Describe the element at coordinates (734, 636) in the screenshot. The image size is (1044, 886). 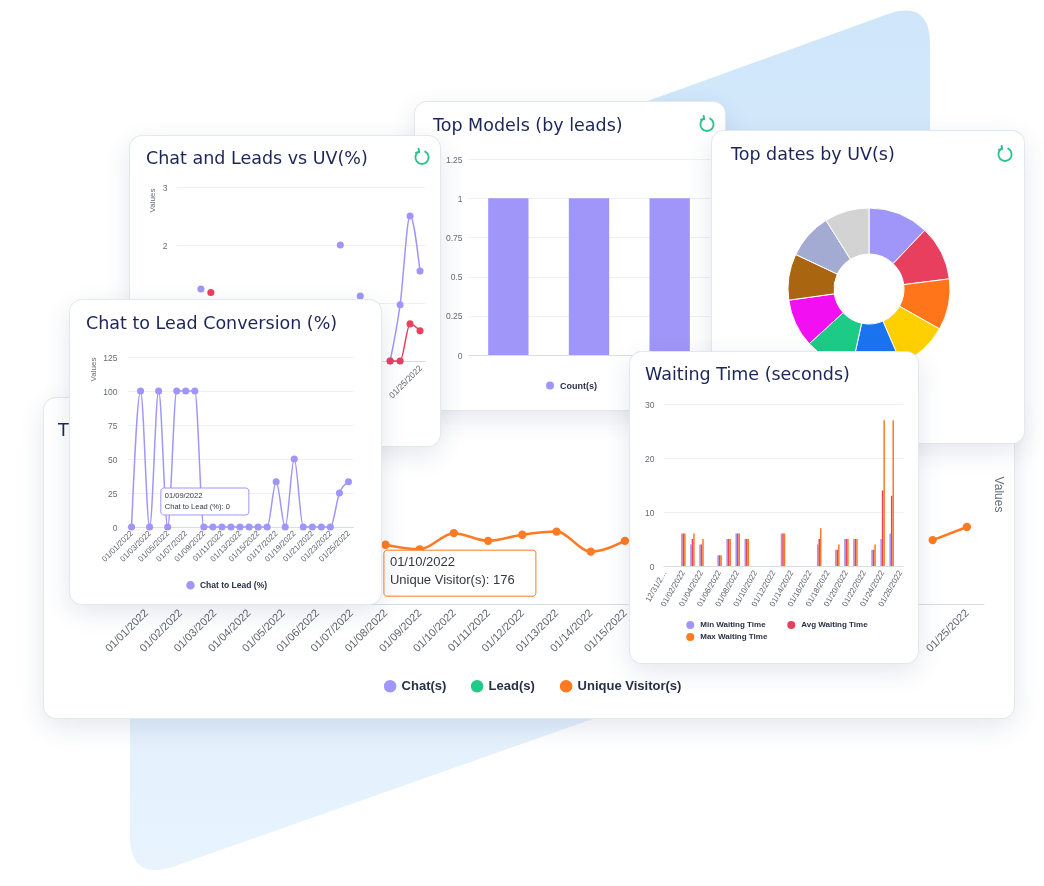
I see `legend-label: Max Waiting Time` at that location.